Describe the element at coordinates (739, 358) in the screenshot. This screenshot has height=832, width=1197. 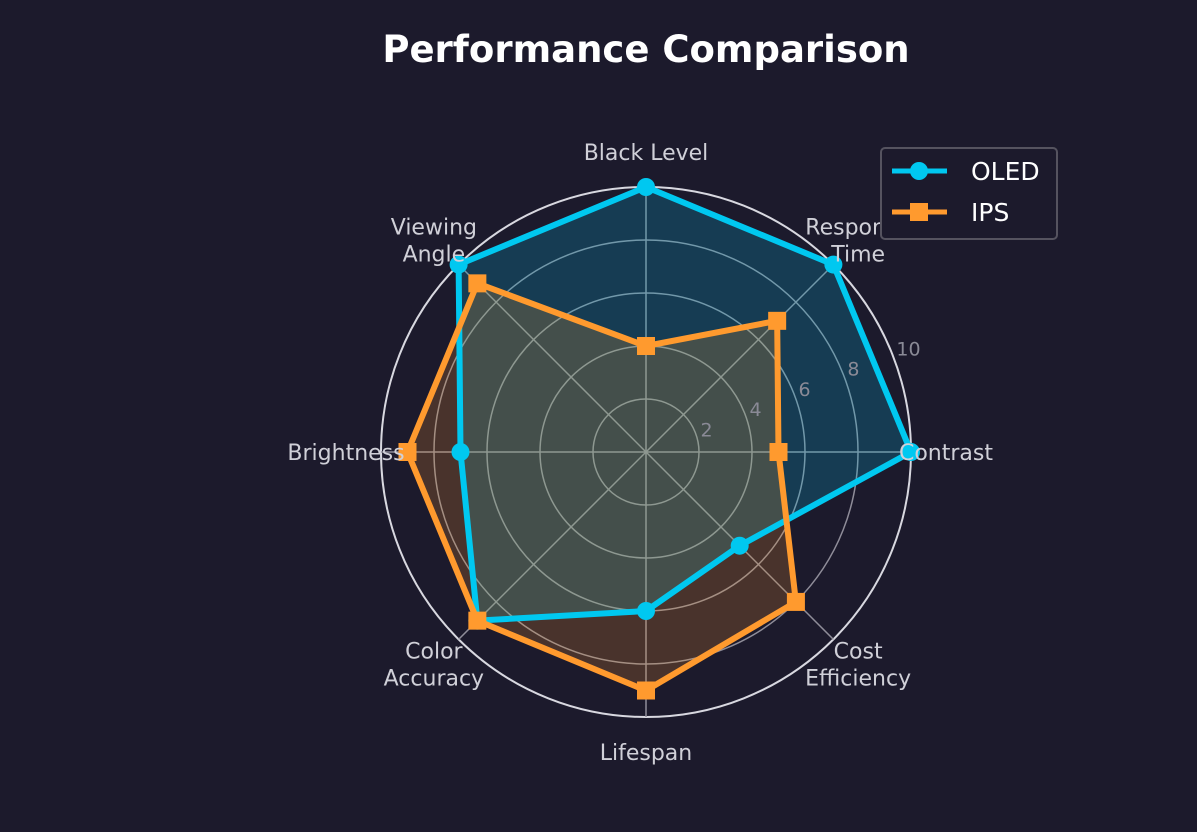
I see `spoke-response-time` at that location.